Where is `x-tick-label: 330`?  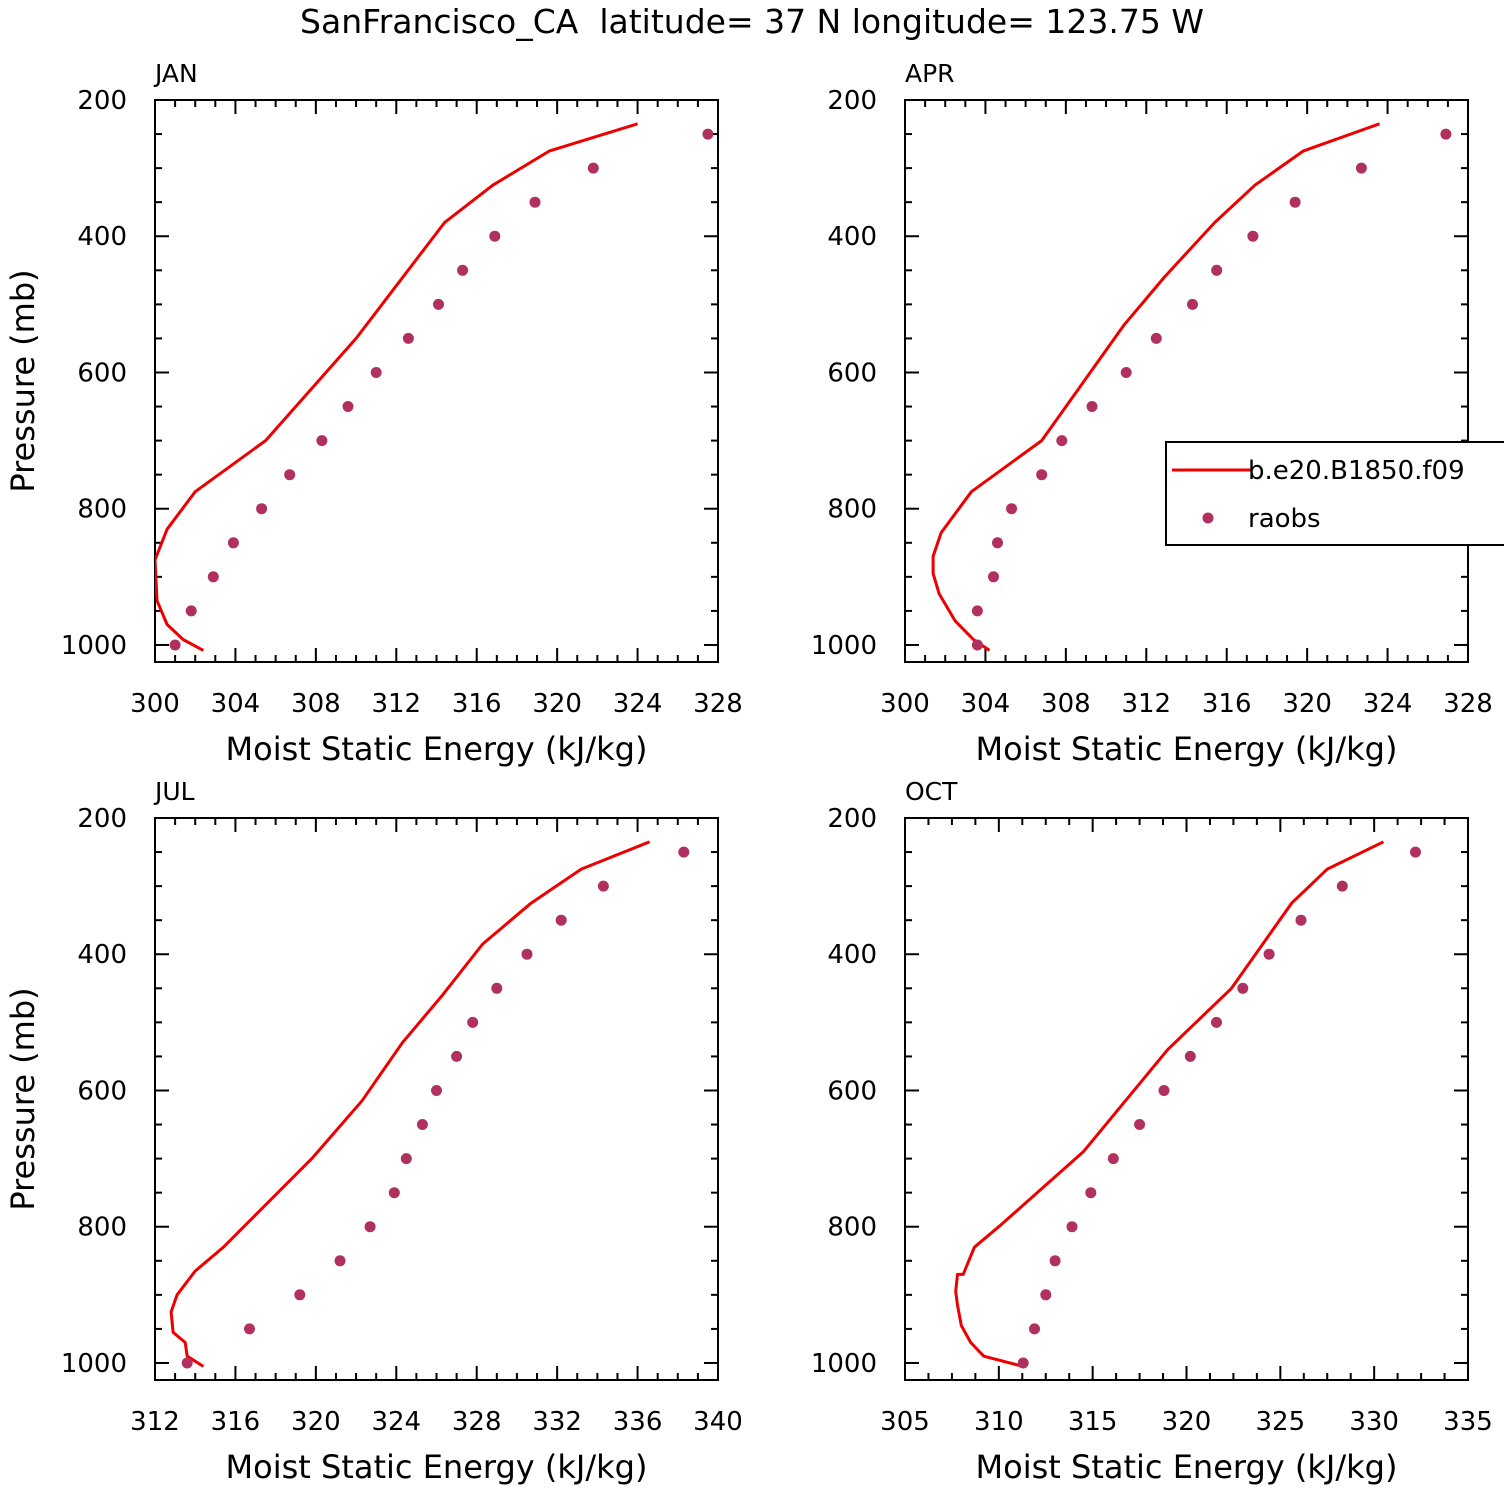 x-tick-label: 330 is located at coordinates (1374, 1422).